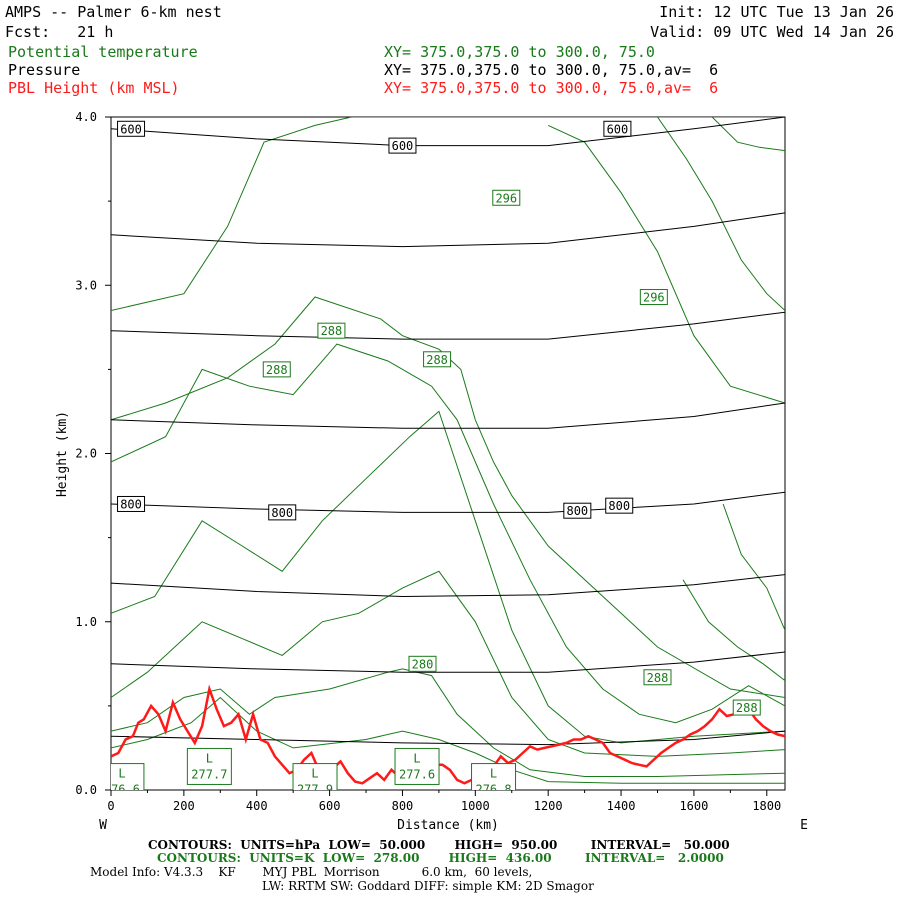 The width and height of the screenshot is (900, 900). What do you see at coordinates (403, 806) in the screenshot?
I see `x-tick-label-4: 800` at bounding box center [403, 806].